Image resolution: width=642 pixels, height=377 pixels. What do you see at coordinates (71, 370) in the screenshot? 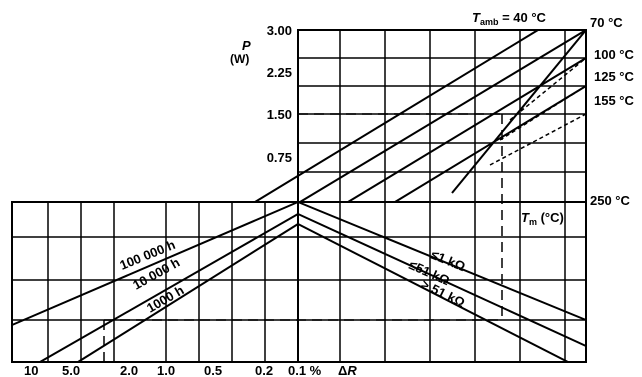
I see `drift-tick-5-0: 5.0` at bounding box center [71, 370].